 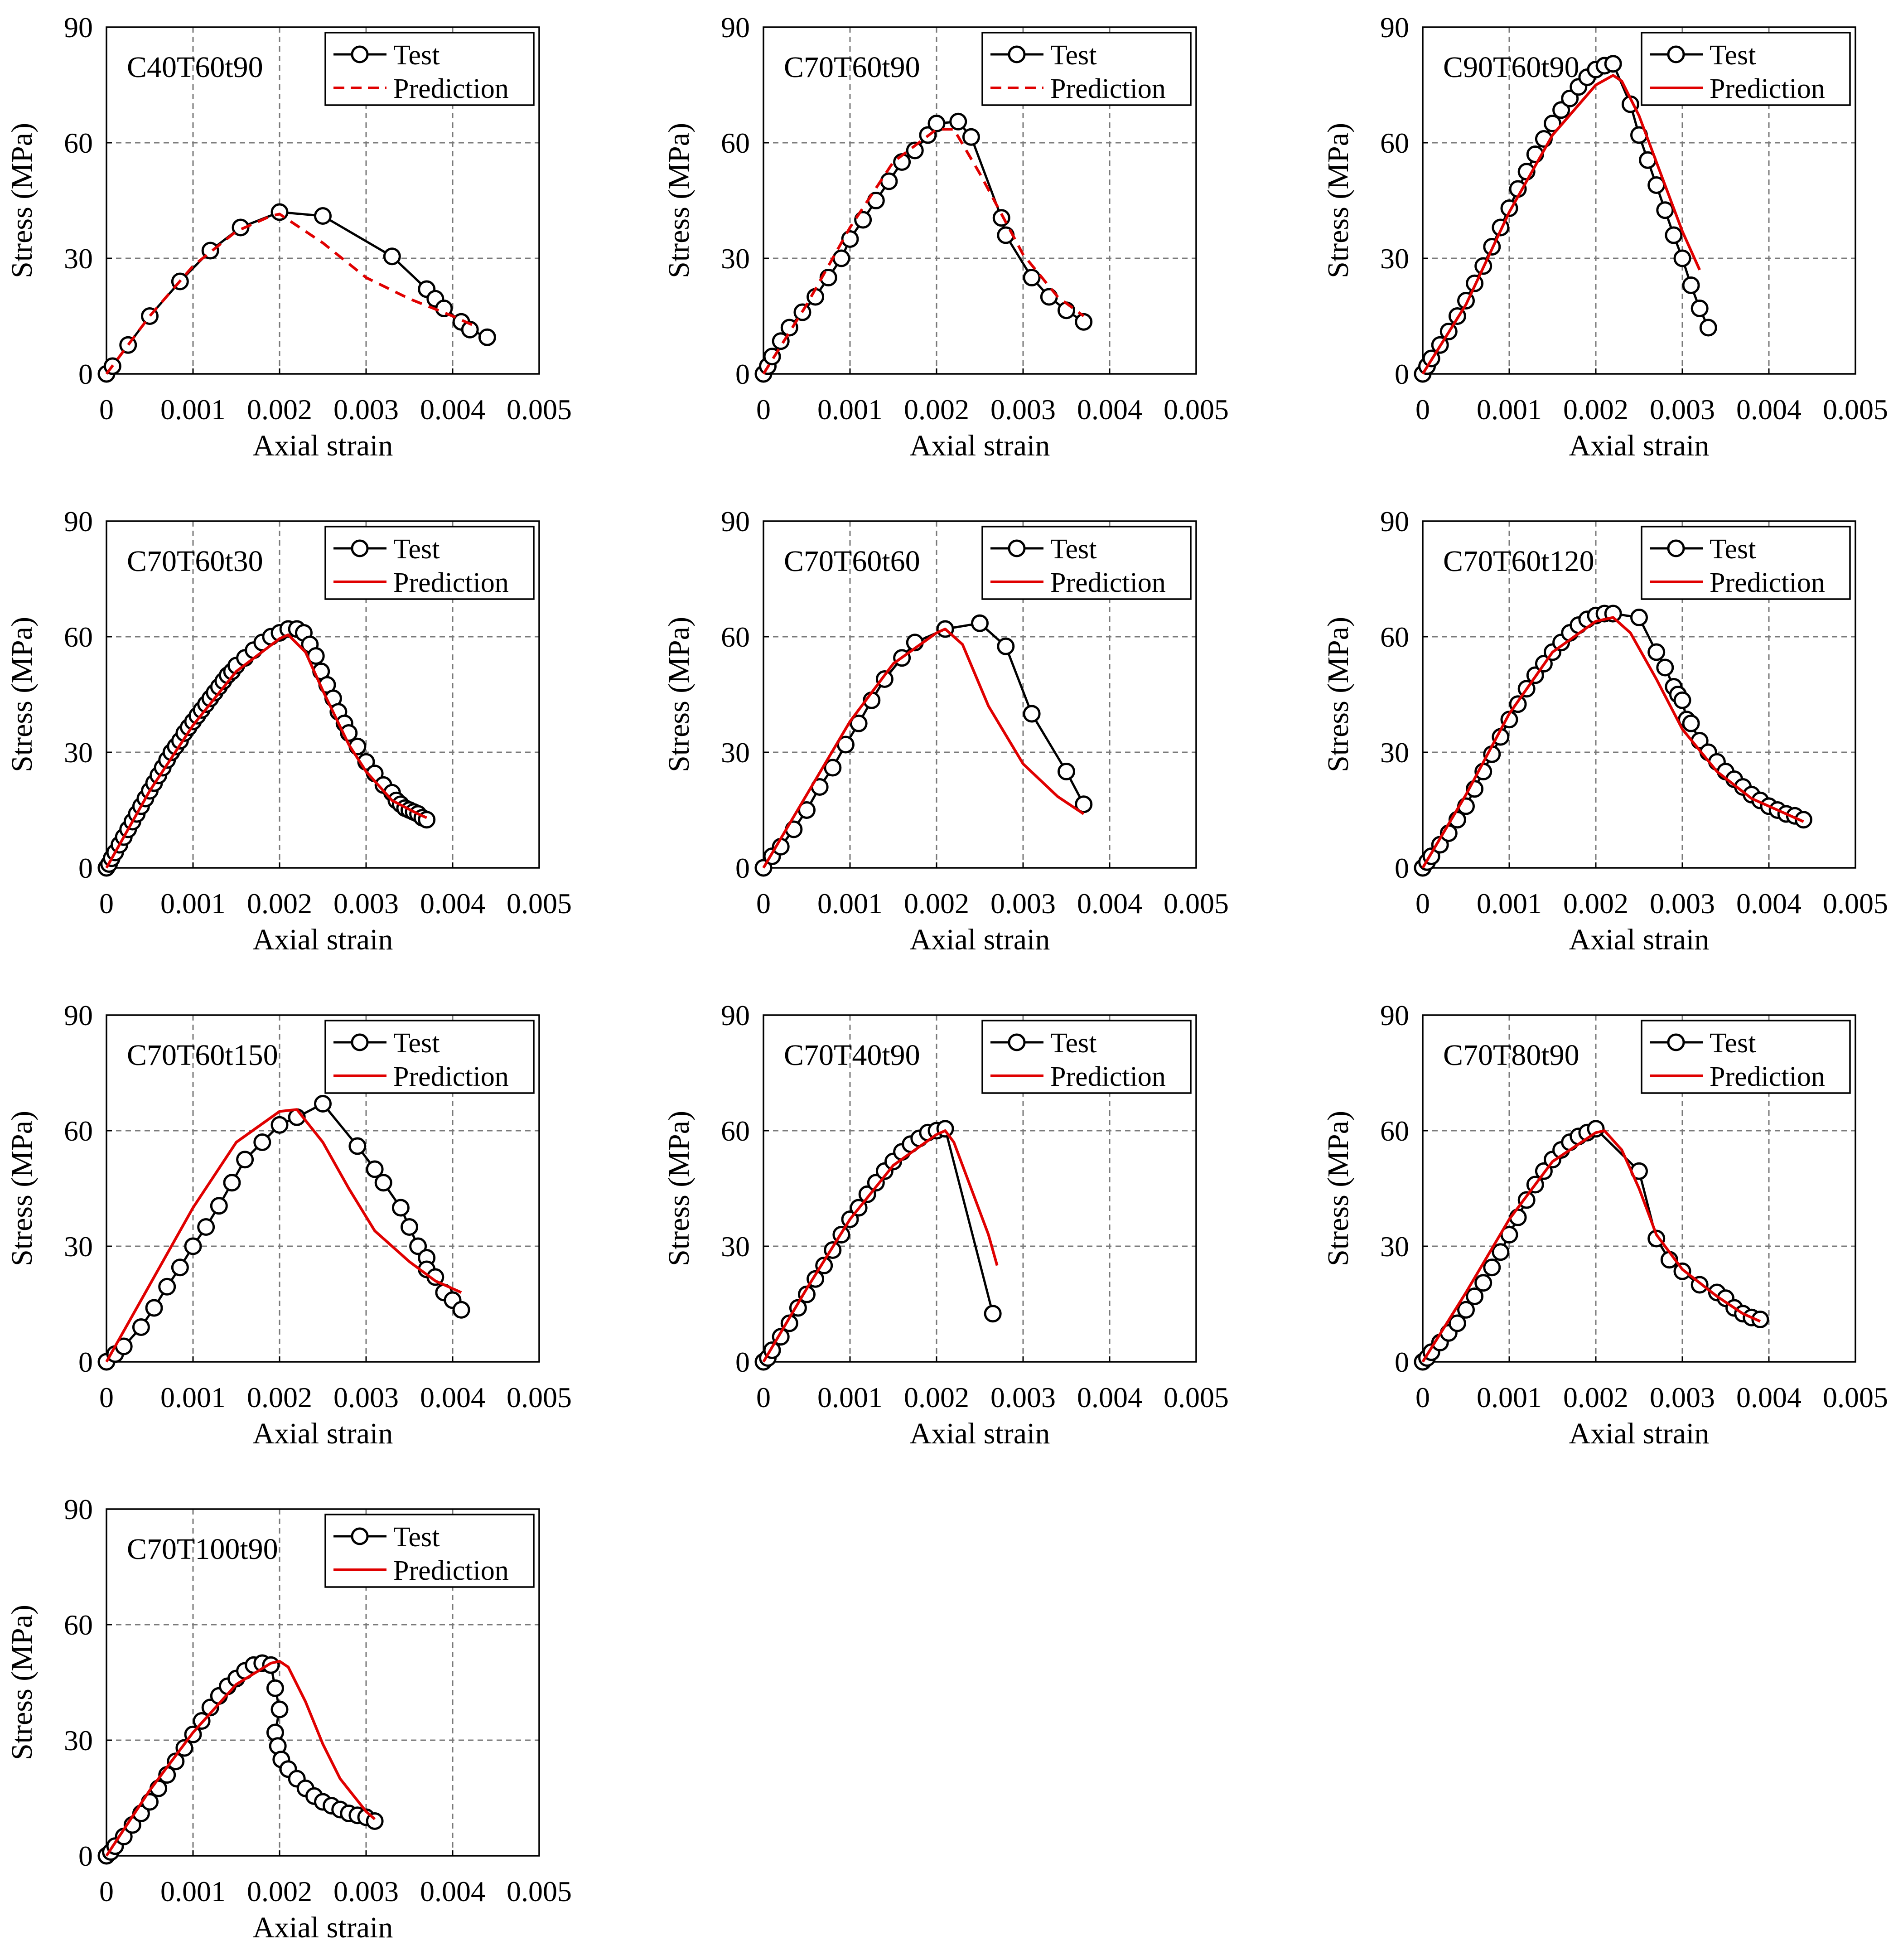 I want to click on specimen-label: C90T60t90, so click(x=1511, y=67).